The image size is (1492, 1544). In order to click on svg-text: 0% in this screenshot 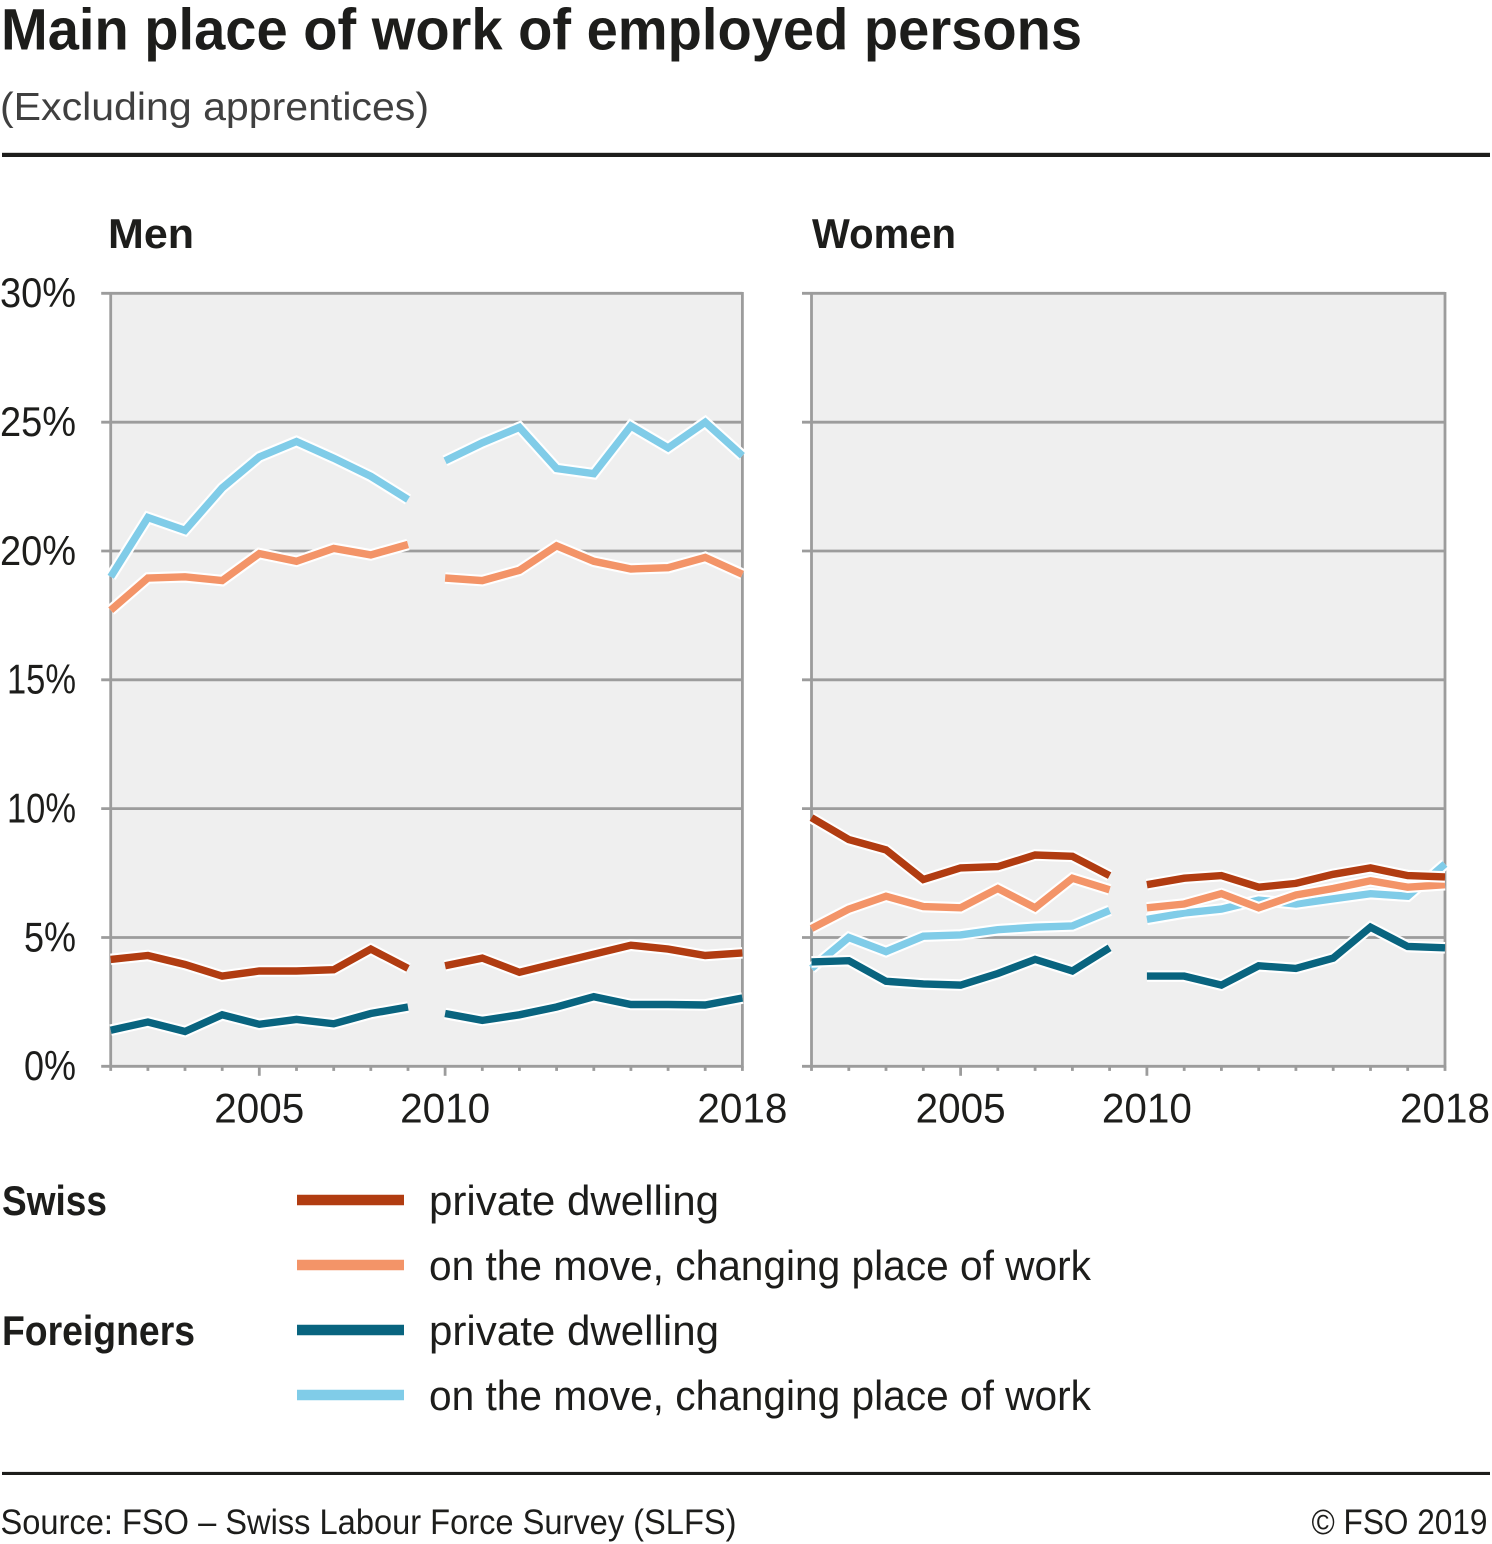, I will do `click(50, 1065)`.